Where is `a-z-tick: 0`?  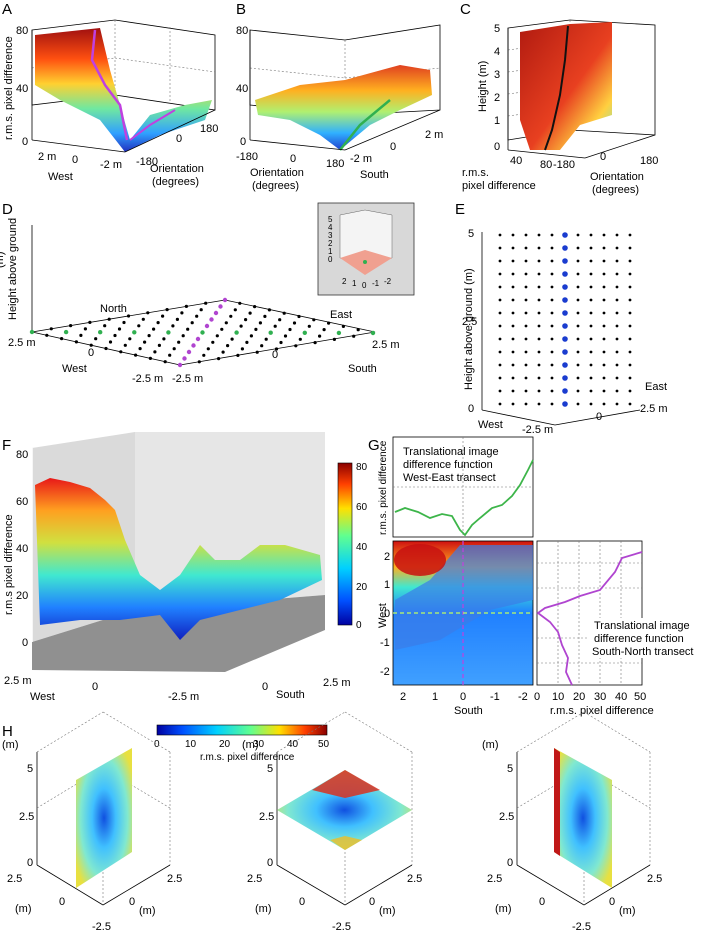 a-z-tick: 0 is located at coordinates (25, 142).